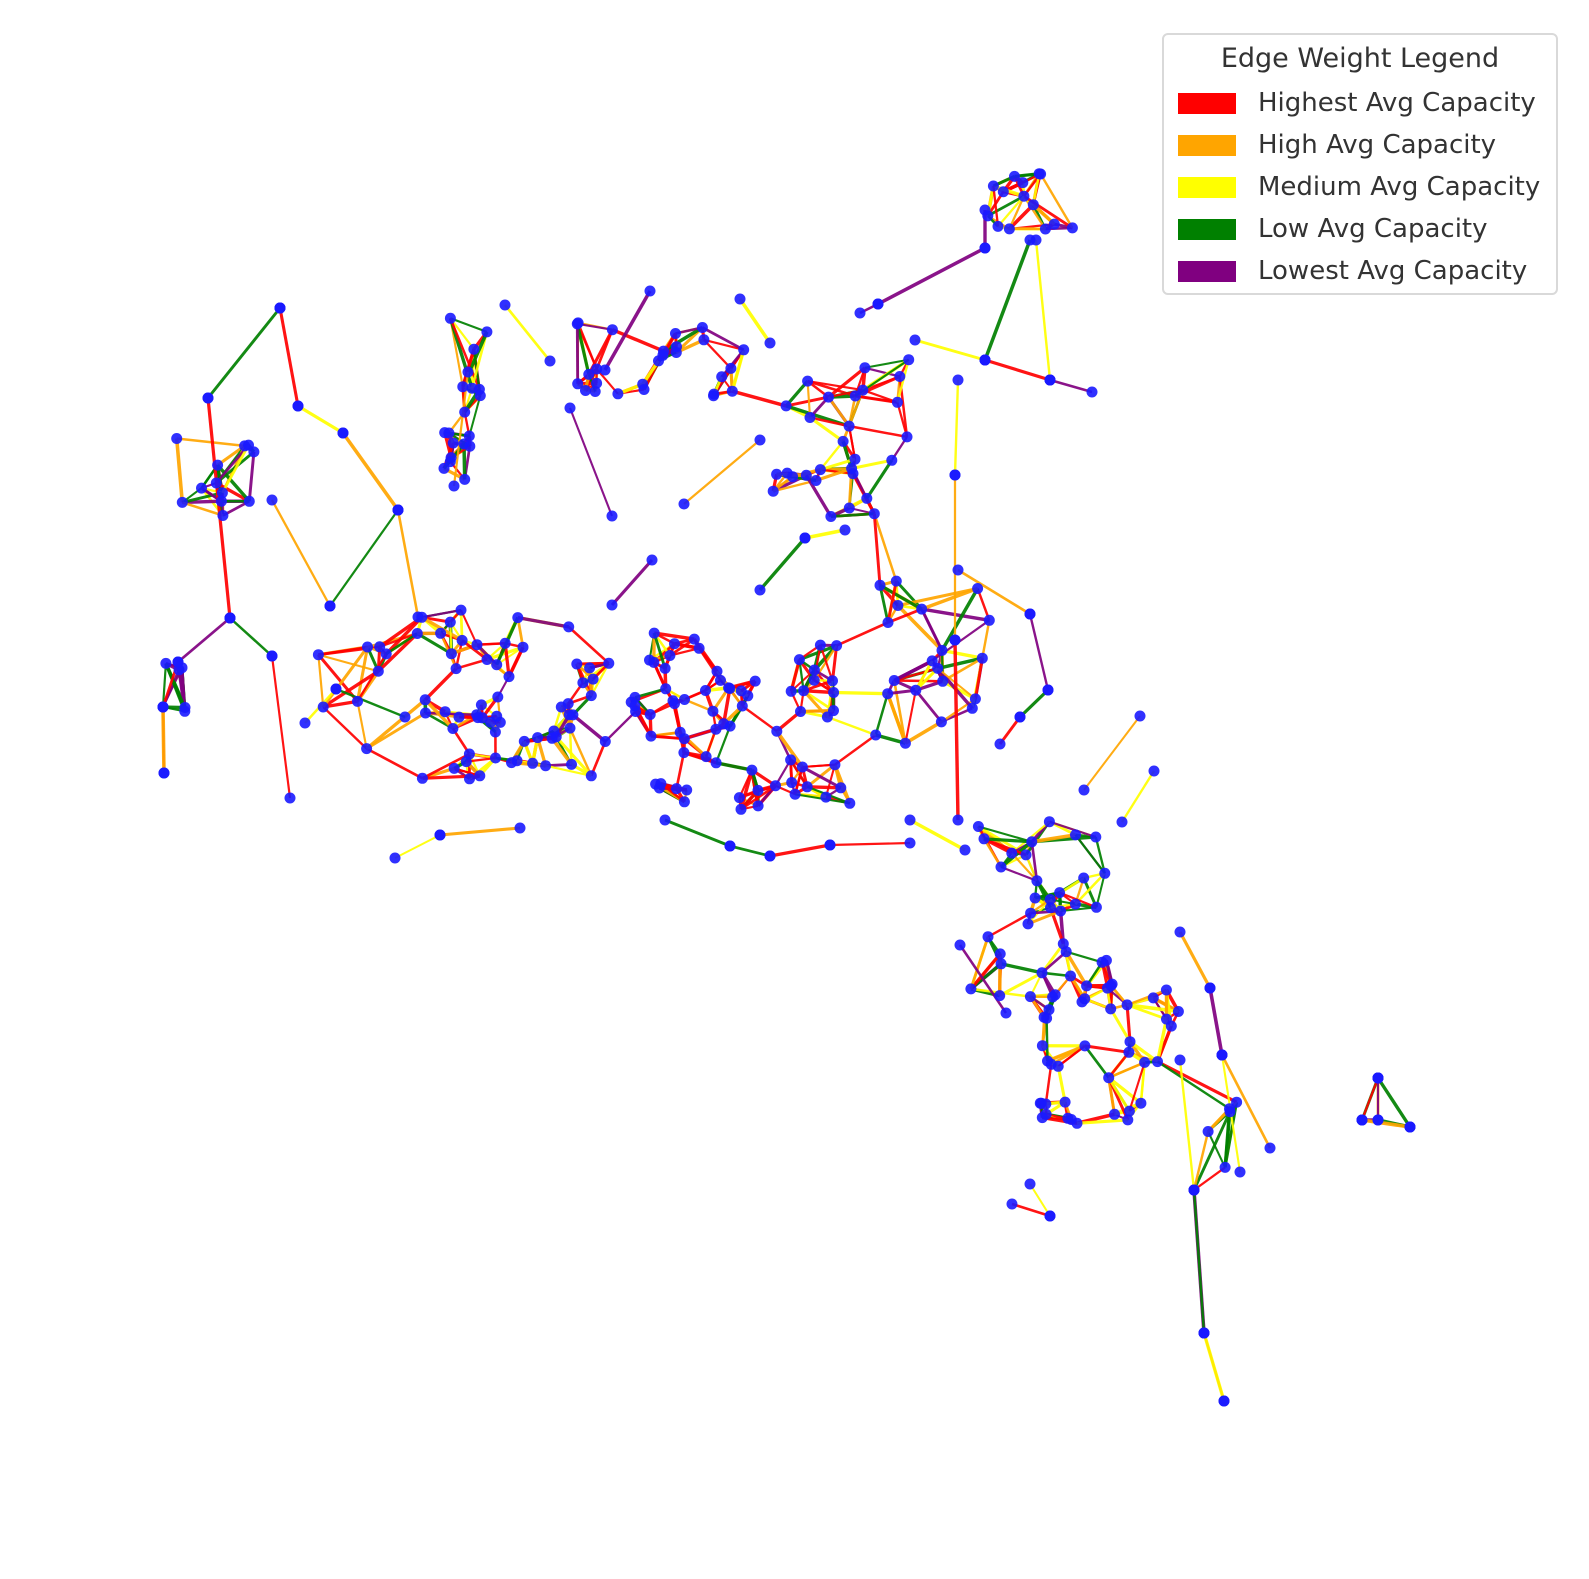 This screenshot has height=1579, width=1589. I want to click on legend-swatch-highest, so click(1207, 103).